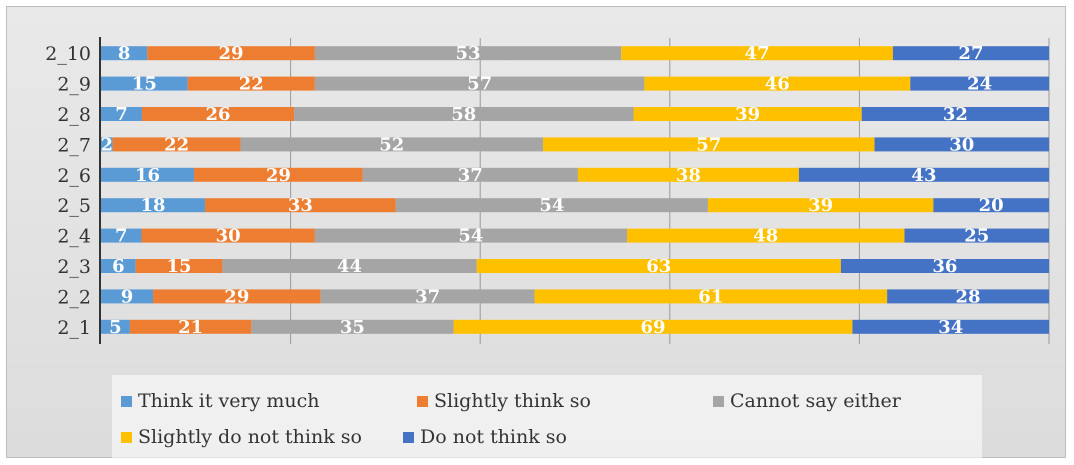  What do you see at coordinates (74, 145) in the screenshot?
I see `category-label: 2_7` at bounding box center [74, 145].